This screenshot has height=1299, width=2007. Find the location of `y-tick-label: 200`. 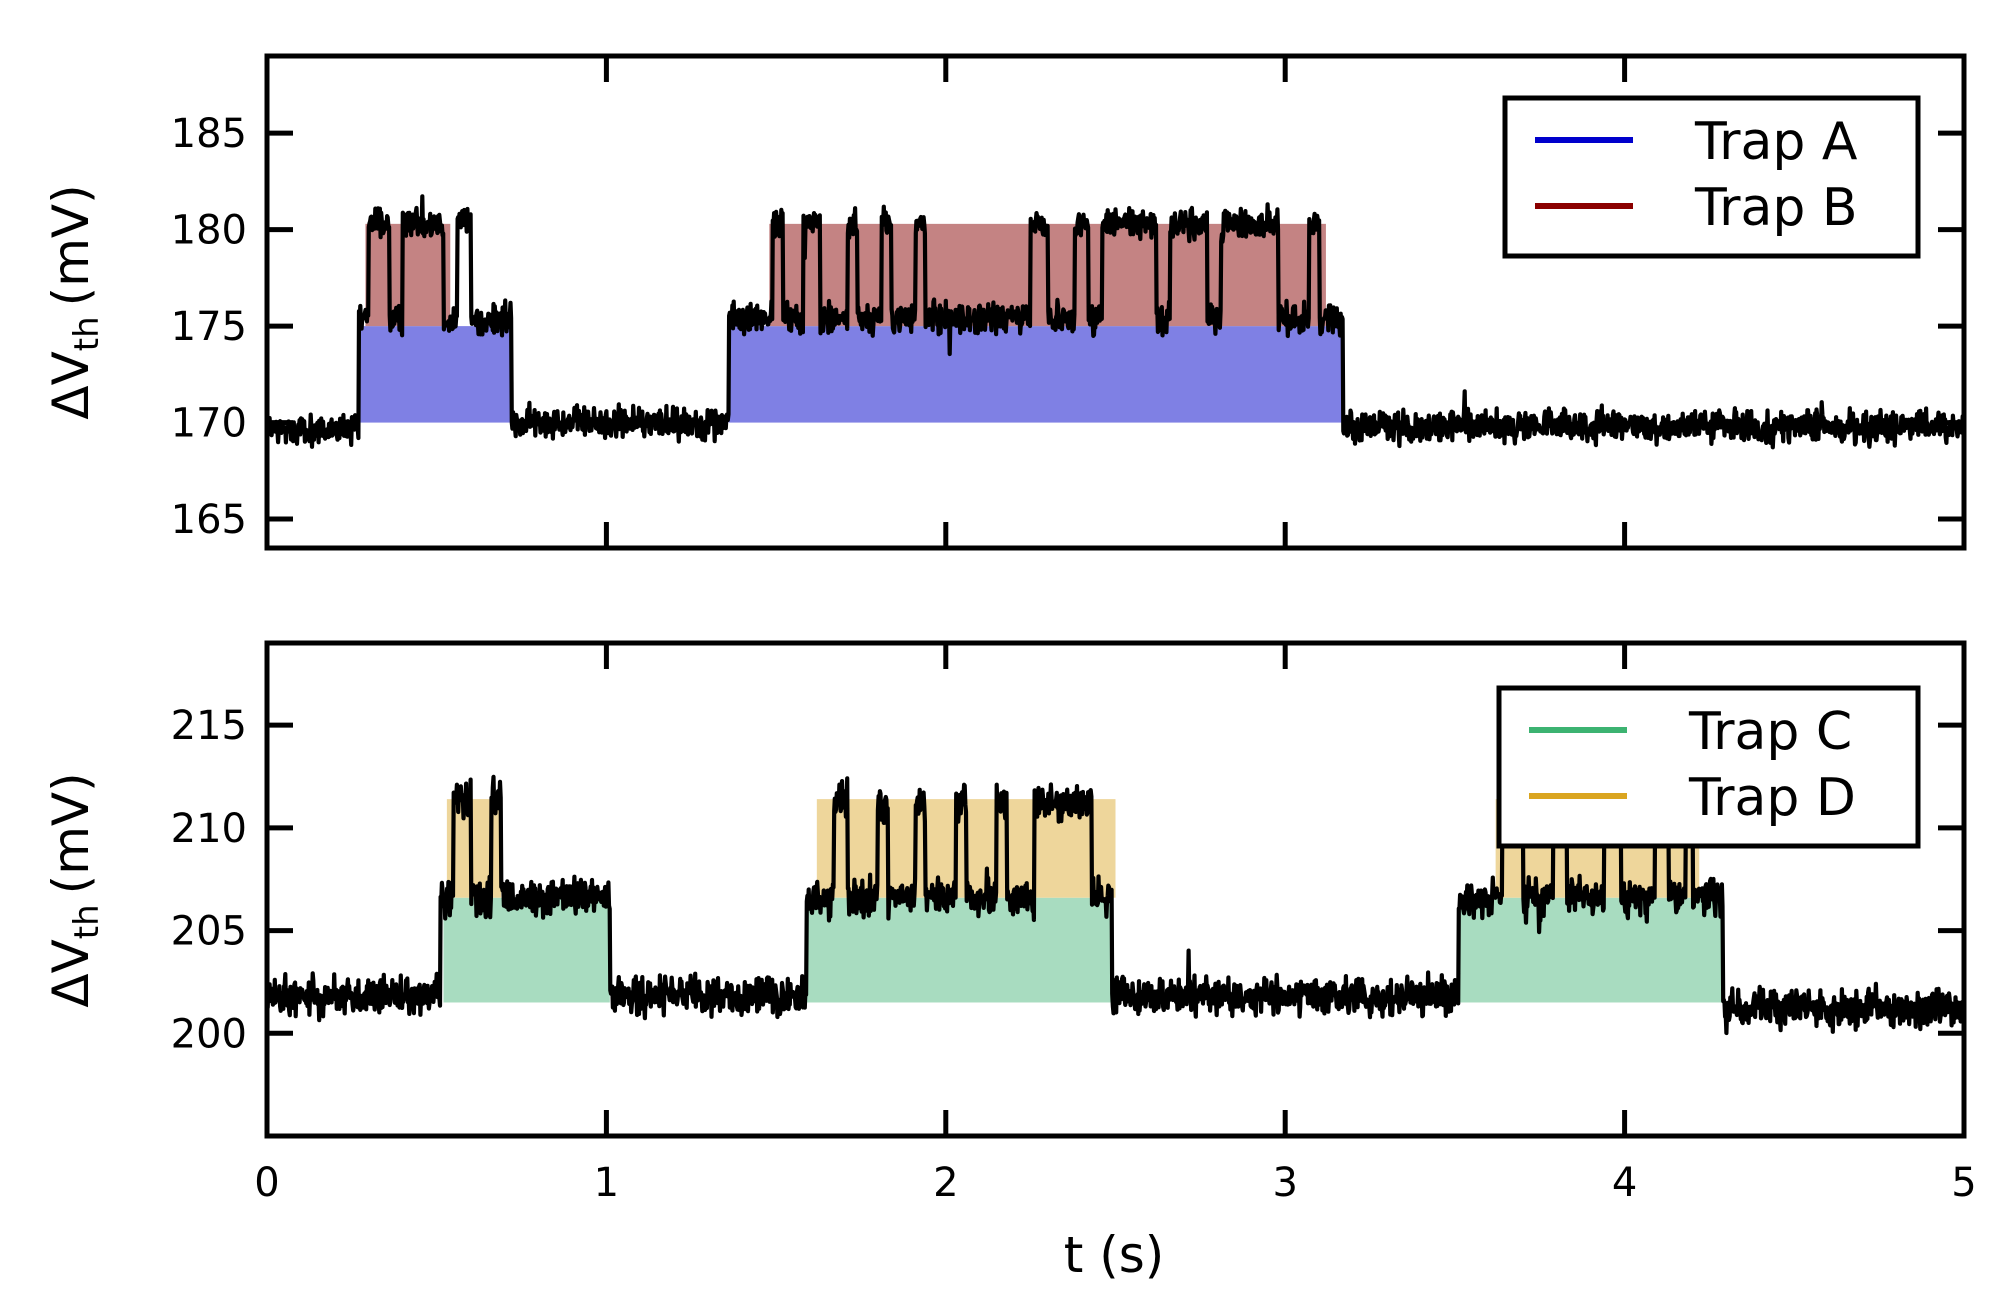

y-tick-label: 200 is located at coordinates (209, 1034).